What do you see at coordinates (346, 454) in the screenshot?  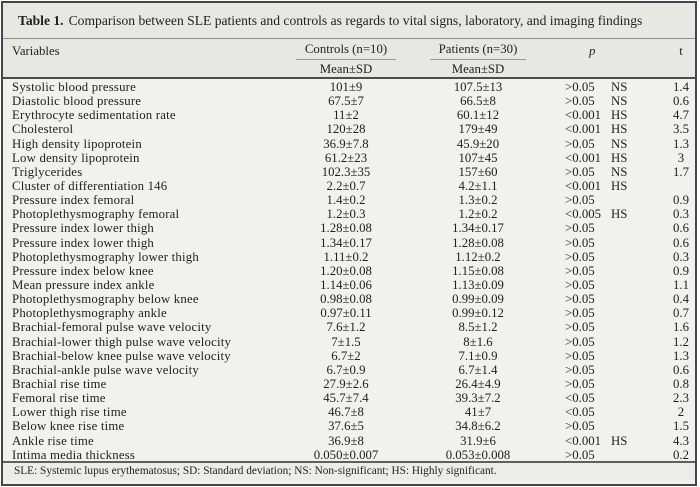 I see `controls-value: 0.050±0.007` at bounding box center [346, 454].